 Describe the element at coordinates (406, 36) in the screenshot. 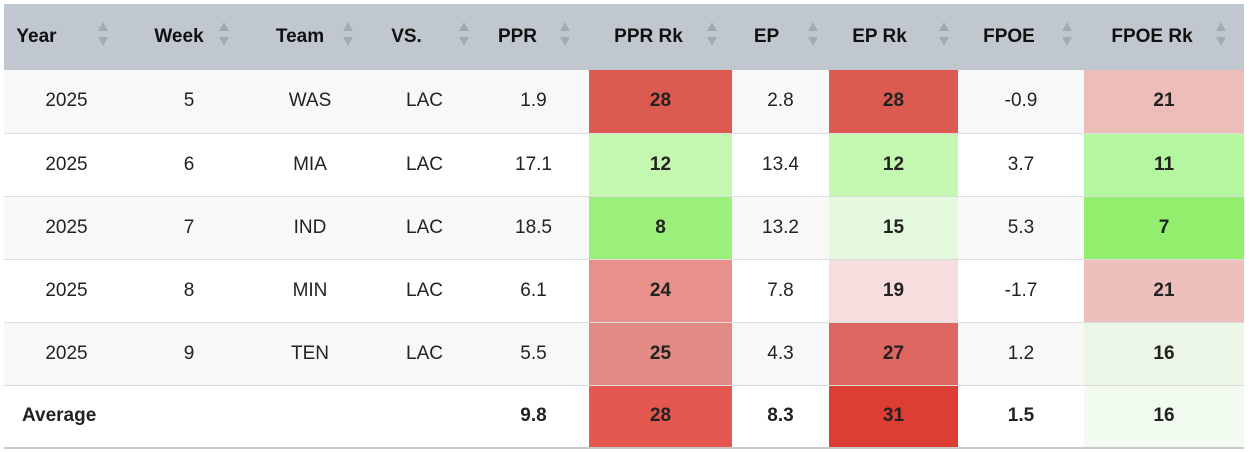

I see `column-header-label: VS.` at that location.